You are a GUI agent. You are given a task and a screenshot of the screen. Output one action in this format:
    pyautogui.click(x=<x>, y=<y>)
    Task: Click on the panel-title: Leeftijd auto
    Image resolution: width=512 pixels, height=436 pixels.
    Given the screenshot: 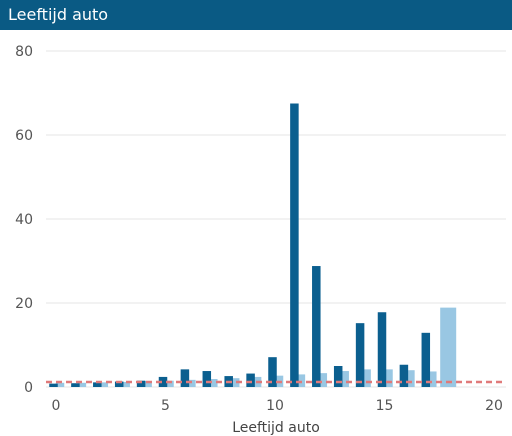 What is the action you would take?
    pyautogui.click(x=256, y=15)
    